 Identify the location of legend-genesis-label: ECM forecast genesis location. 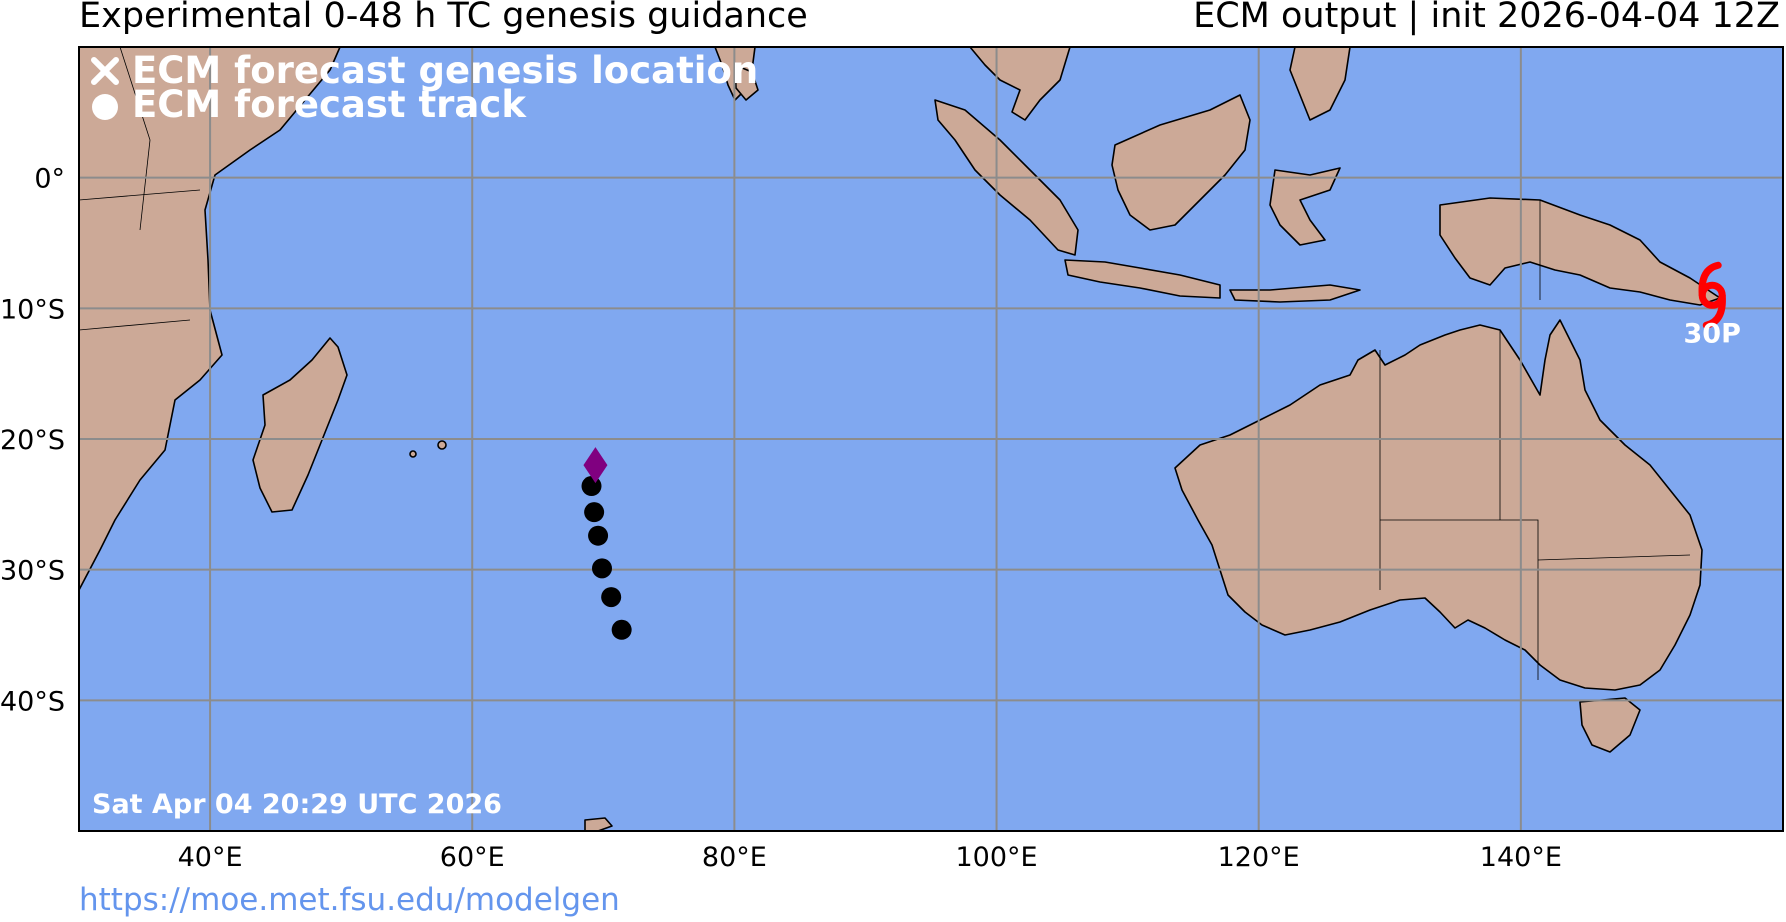
(445, 70).